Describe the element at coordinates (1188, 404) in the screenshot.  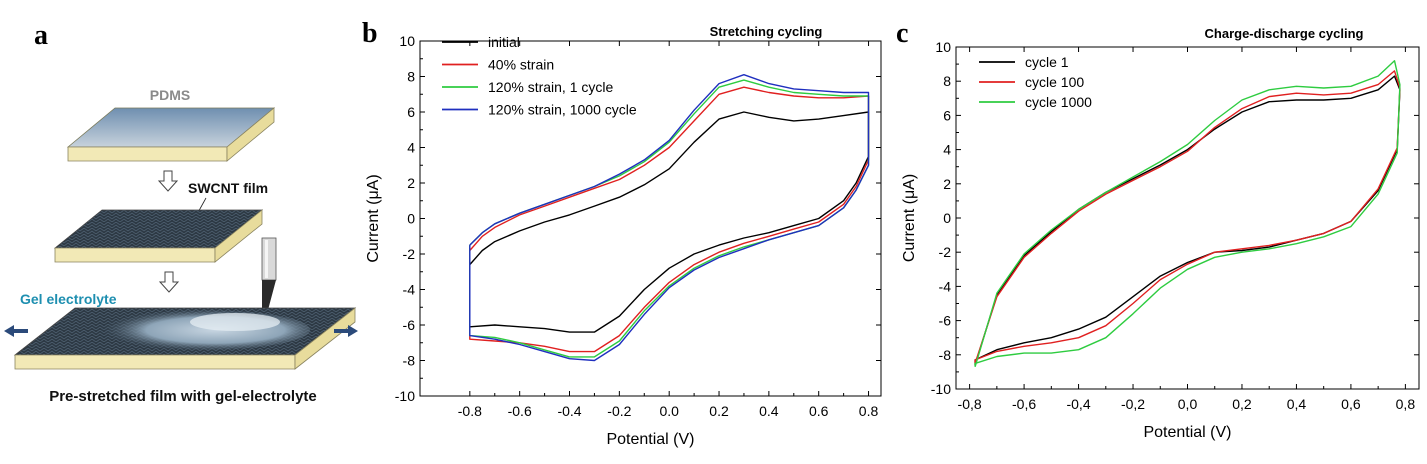
I see `x-tick-label: 0,0` at that location.